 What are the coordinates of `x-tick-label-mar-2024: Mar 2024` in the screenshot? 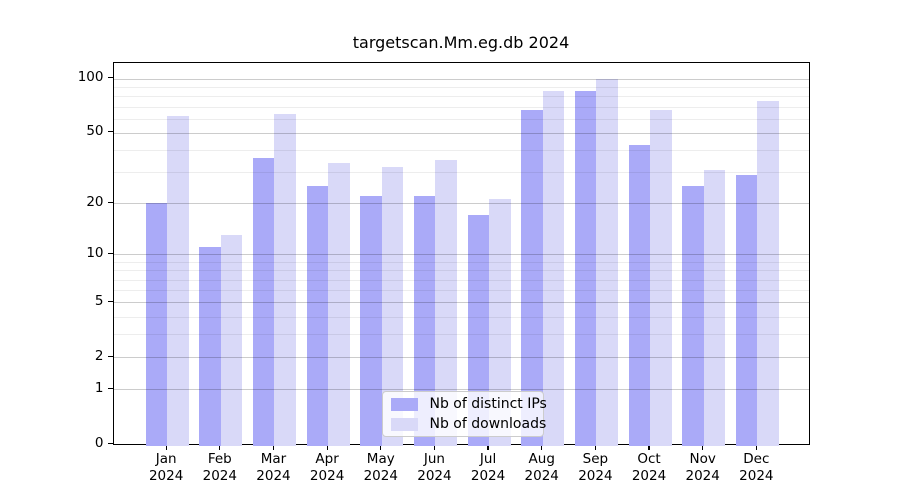 It's located at (273, 468).